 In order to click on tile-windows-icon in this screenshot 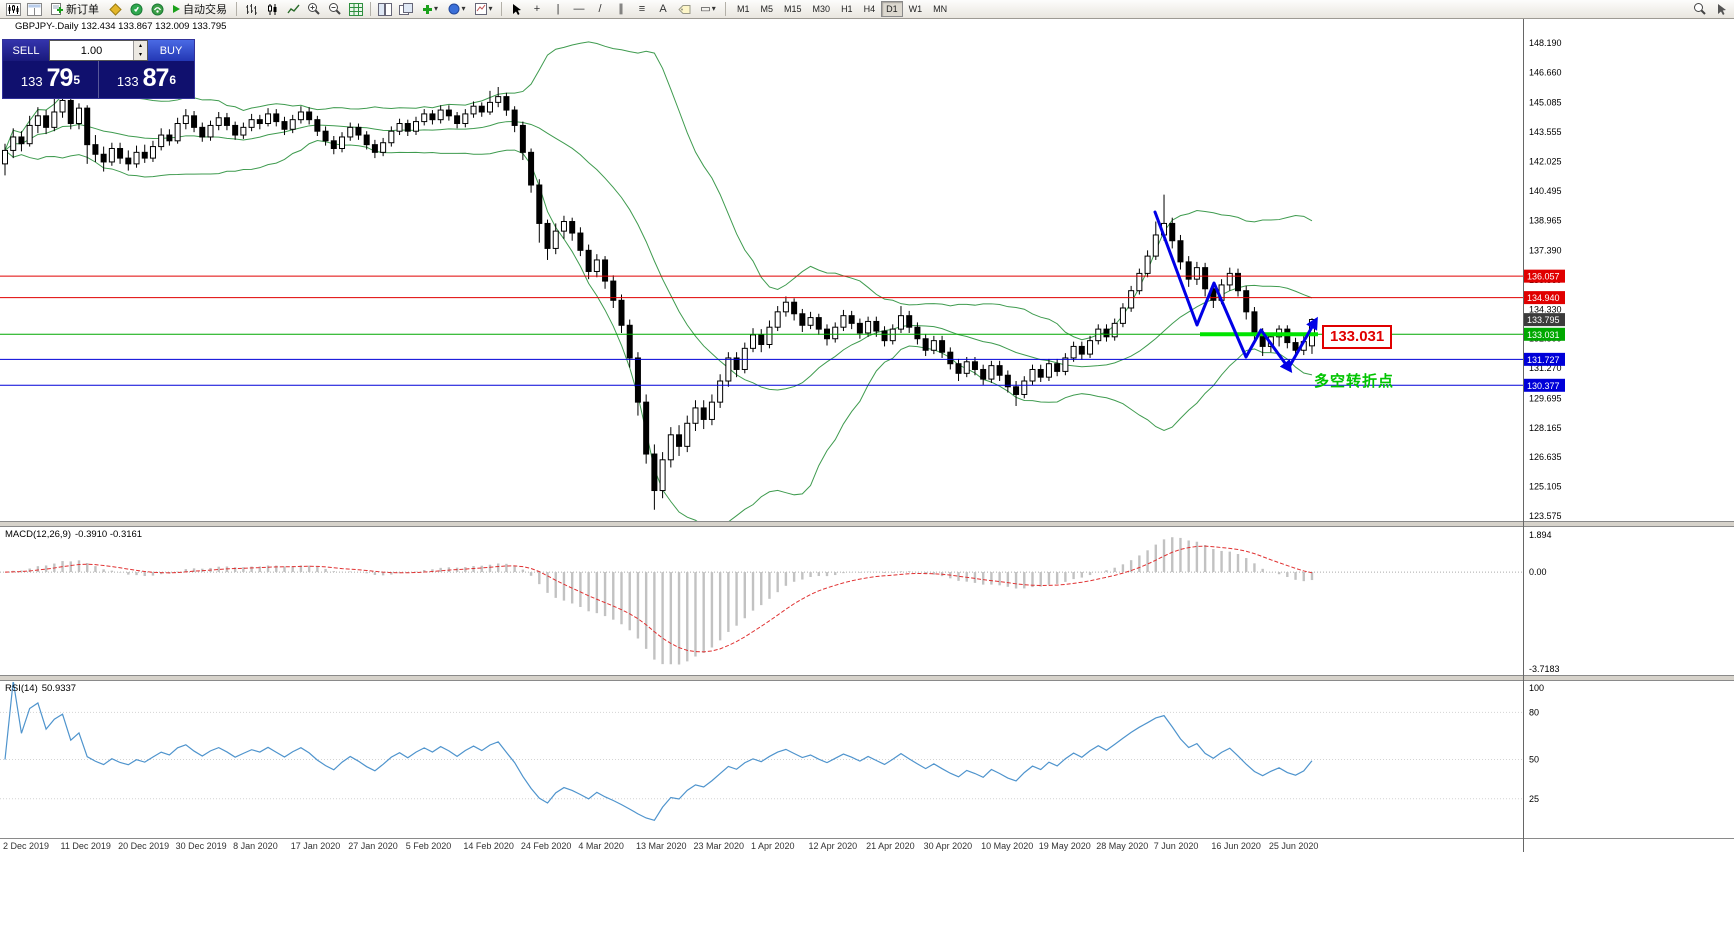, I will do `click(385, 9)`.